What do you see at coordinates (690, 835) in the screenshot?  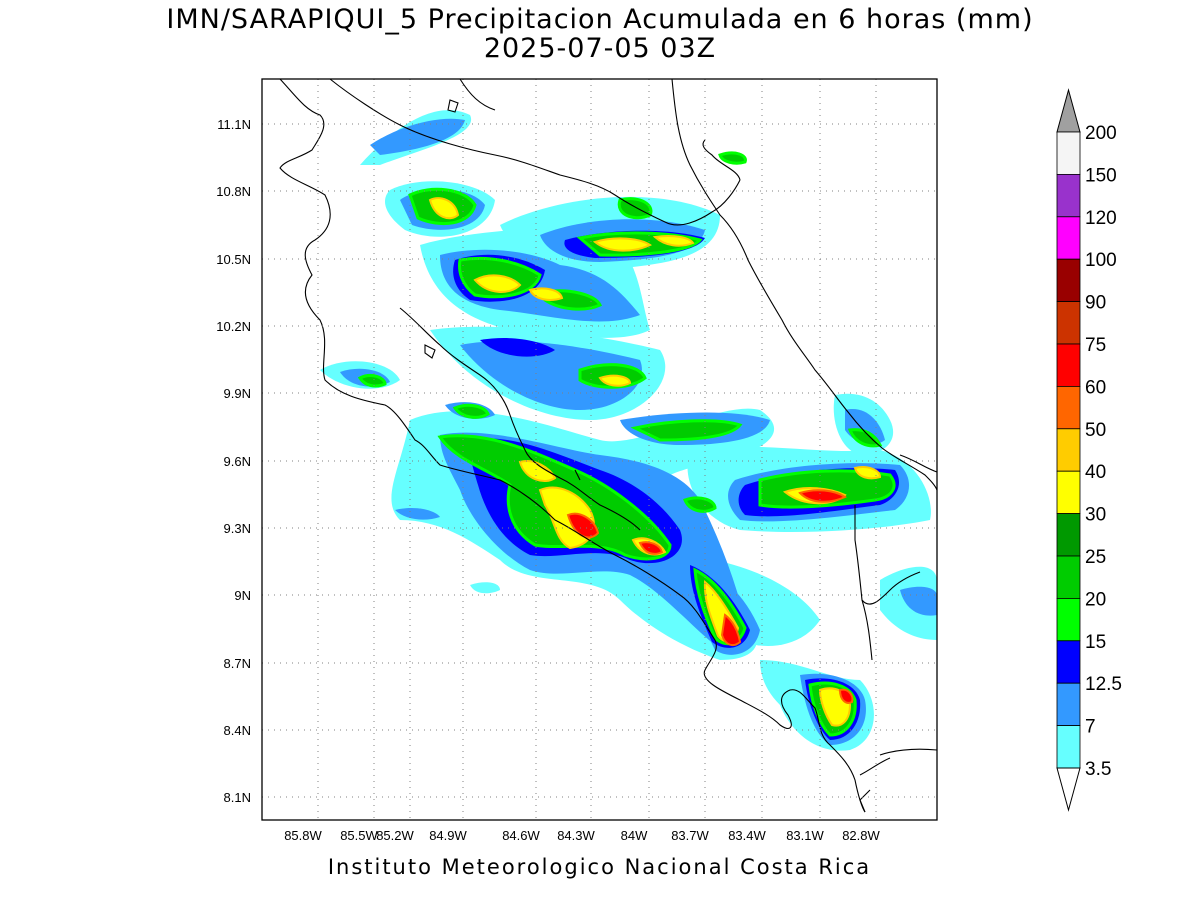 I see `lon-tick-label: 83.7W` at bounding box center [690, 835].